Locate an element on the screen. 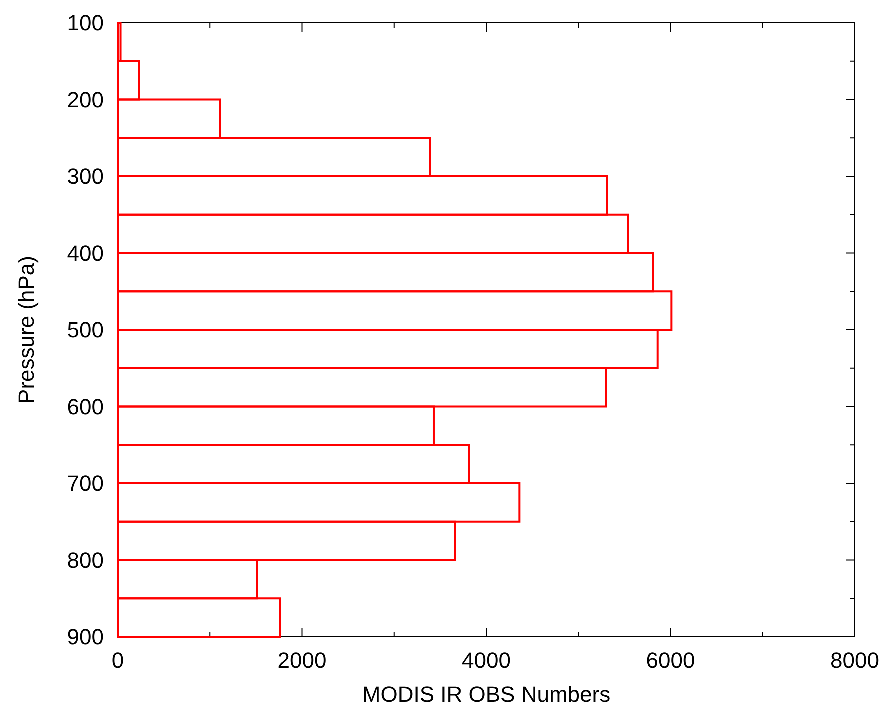  y-tick-label: 700 is located at coordinates (85, 483).